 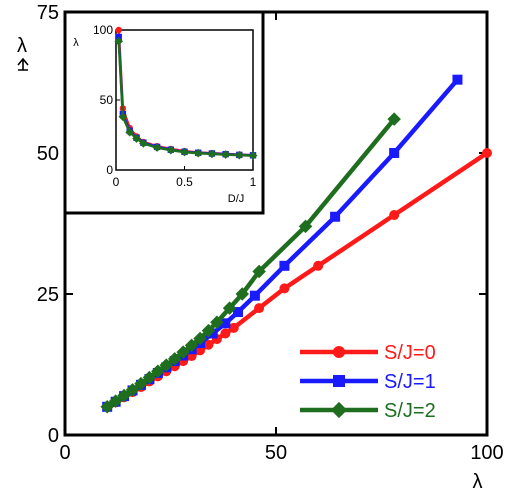 I want to click on inset-y-tick-label: 50, so click(x=107, y=100).